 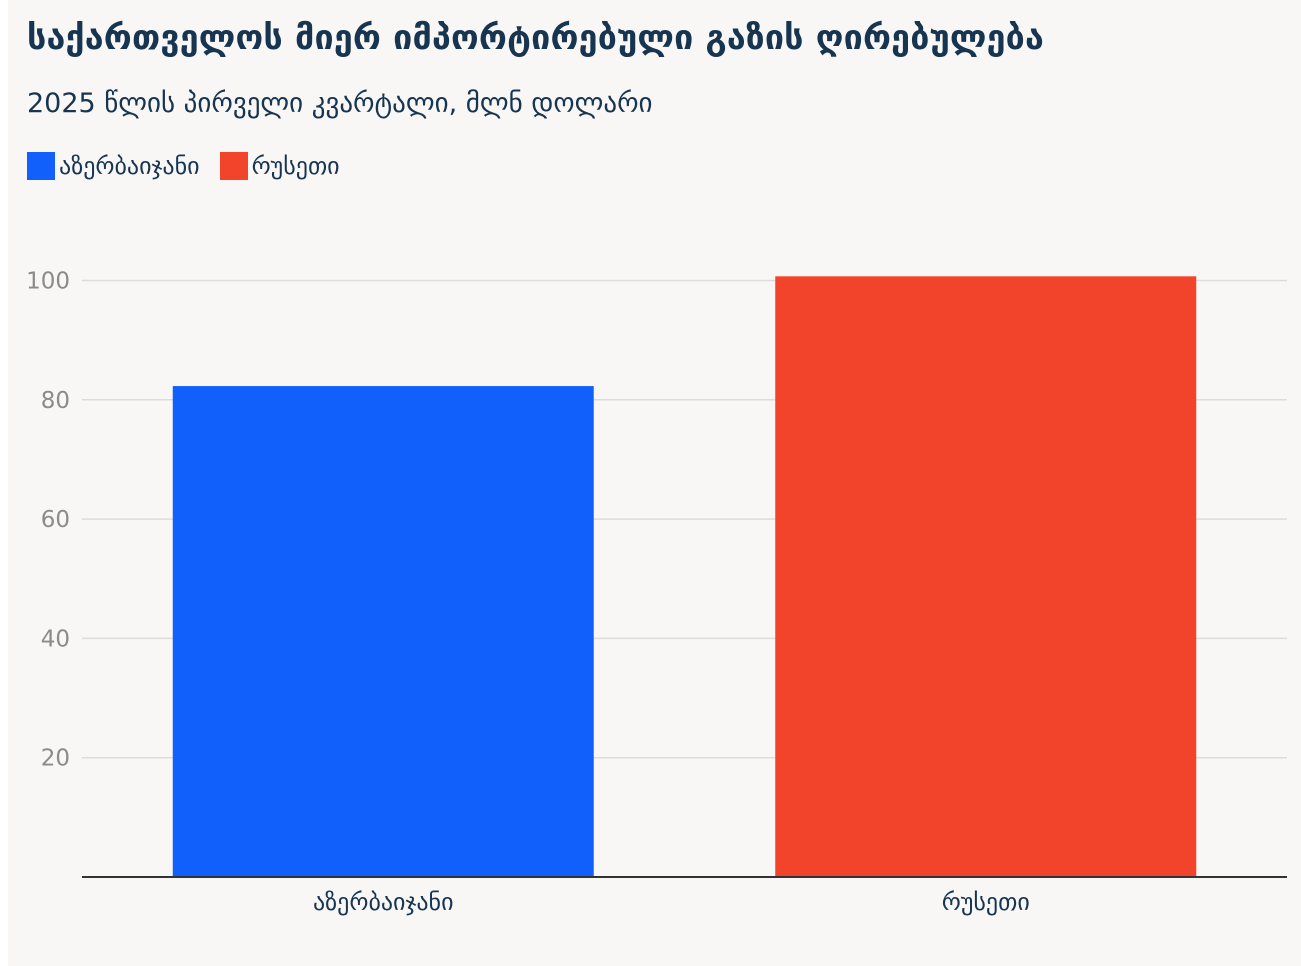 What do you see at coordinates (986, 902) in the screenshot?
I see `x-tick-label-1: რუსეთი` at bounding box center [986, 902].